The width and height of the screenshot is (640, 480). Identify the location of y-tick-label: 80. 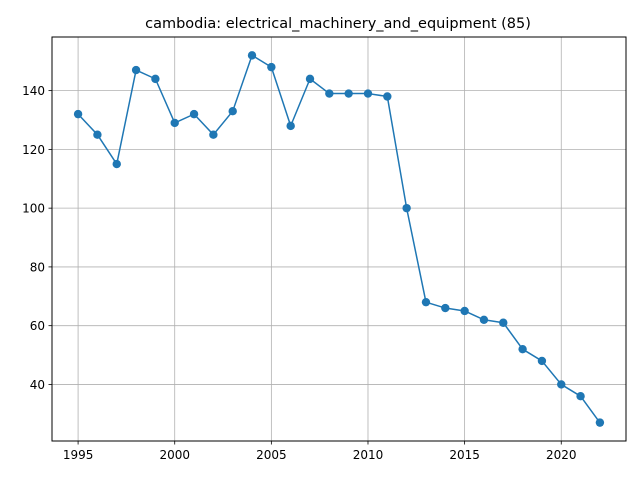
(37, 267).